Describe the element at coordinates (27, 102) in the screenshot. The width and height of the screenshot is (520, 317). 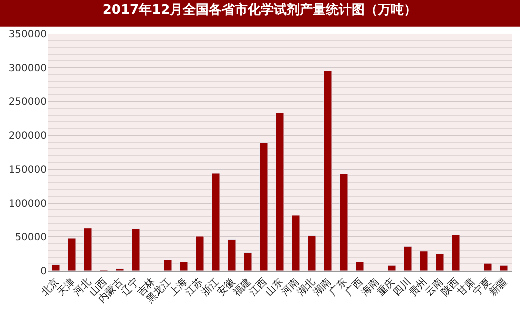
I see `y-tick-label: 250000` at that location.